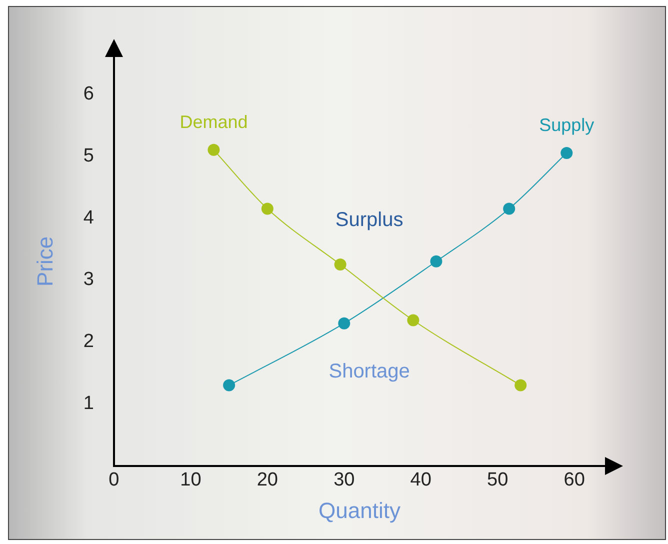  What do you see at coordinates (191, 479) in the screenshot?
I see `x-tick-label: 10` at bounding box center [191, 479].